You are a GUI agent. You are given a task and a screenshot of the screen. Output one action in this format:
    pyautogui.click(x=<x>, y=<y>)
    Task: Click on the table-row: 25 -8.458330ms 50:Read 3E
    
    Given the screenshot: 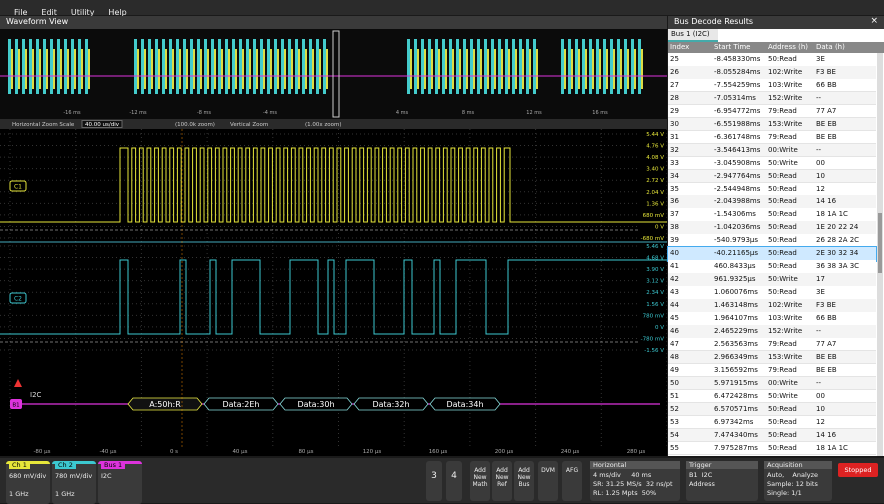 What is the action you would take?
    pyautogui.click(x=772, y=60)
    